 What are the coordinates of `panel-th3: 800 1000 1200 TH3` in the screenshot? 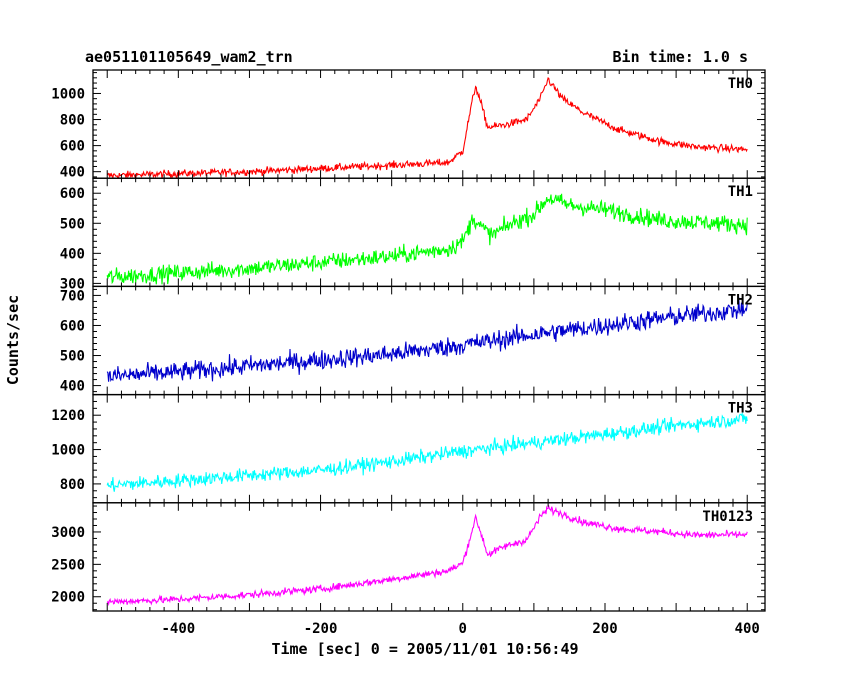 It's located at (408, 448).